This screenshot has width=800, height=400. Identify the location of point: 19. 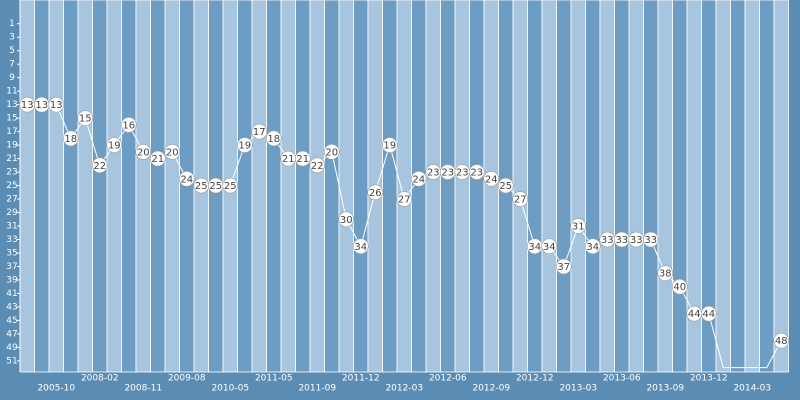
(114, 145).